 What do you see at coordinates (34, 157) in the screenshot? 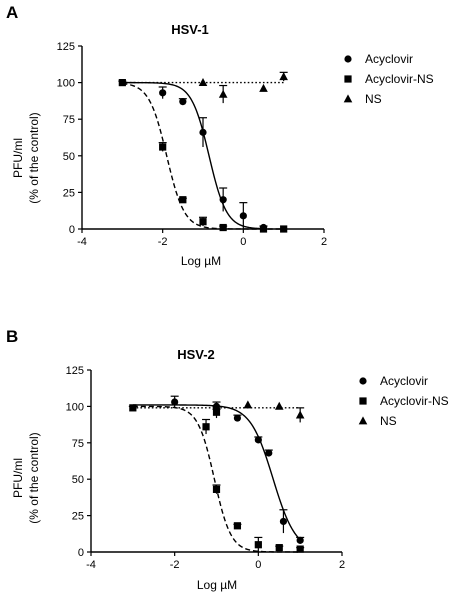
I see `y-axis-label-line2-a: (% of the control)` at bounding box center [34, 157].